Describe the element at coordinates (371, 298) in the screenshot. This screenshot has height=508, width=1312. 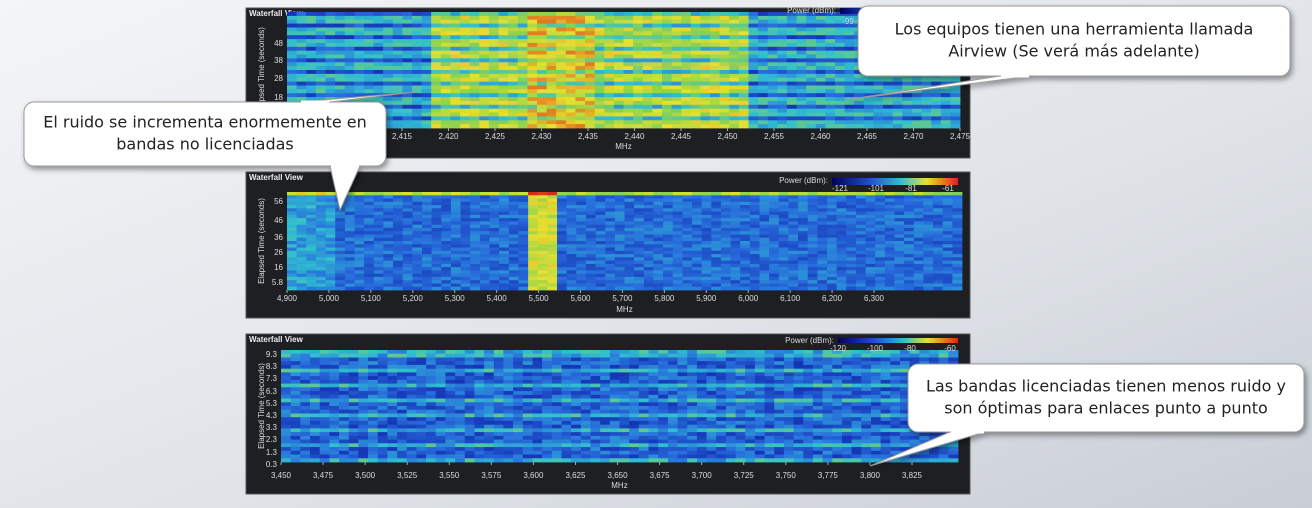
I see `x-tick-label: 5,100` at that location.